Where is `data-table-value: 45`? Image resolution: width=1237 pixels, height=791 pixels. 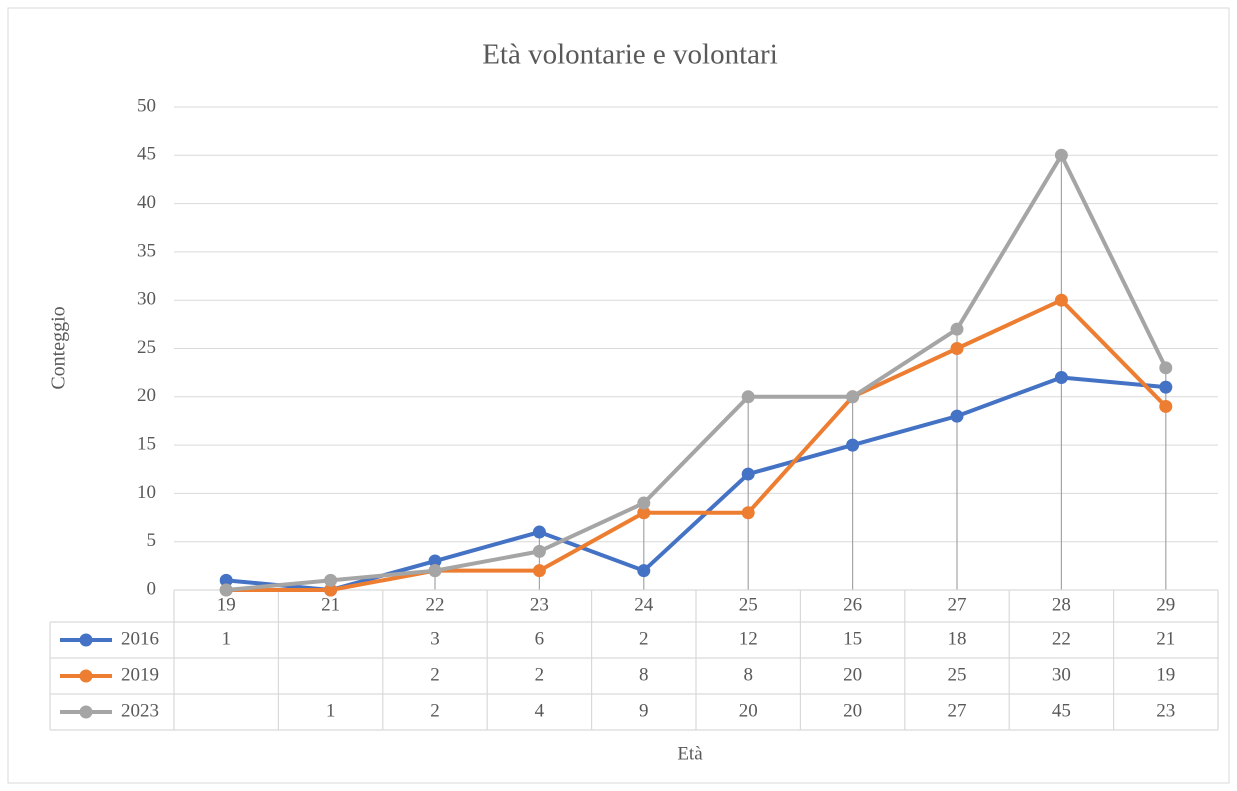
data-table-value: 45 is located at coordinates (1061, 710).